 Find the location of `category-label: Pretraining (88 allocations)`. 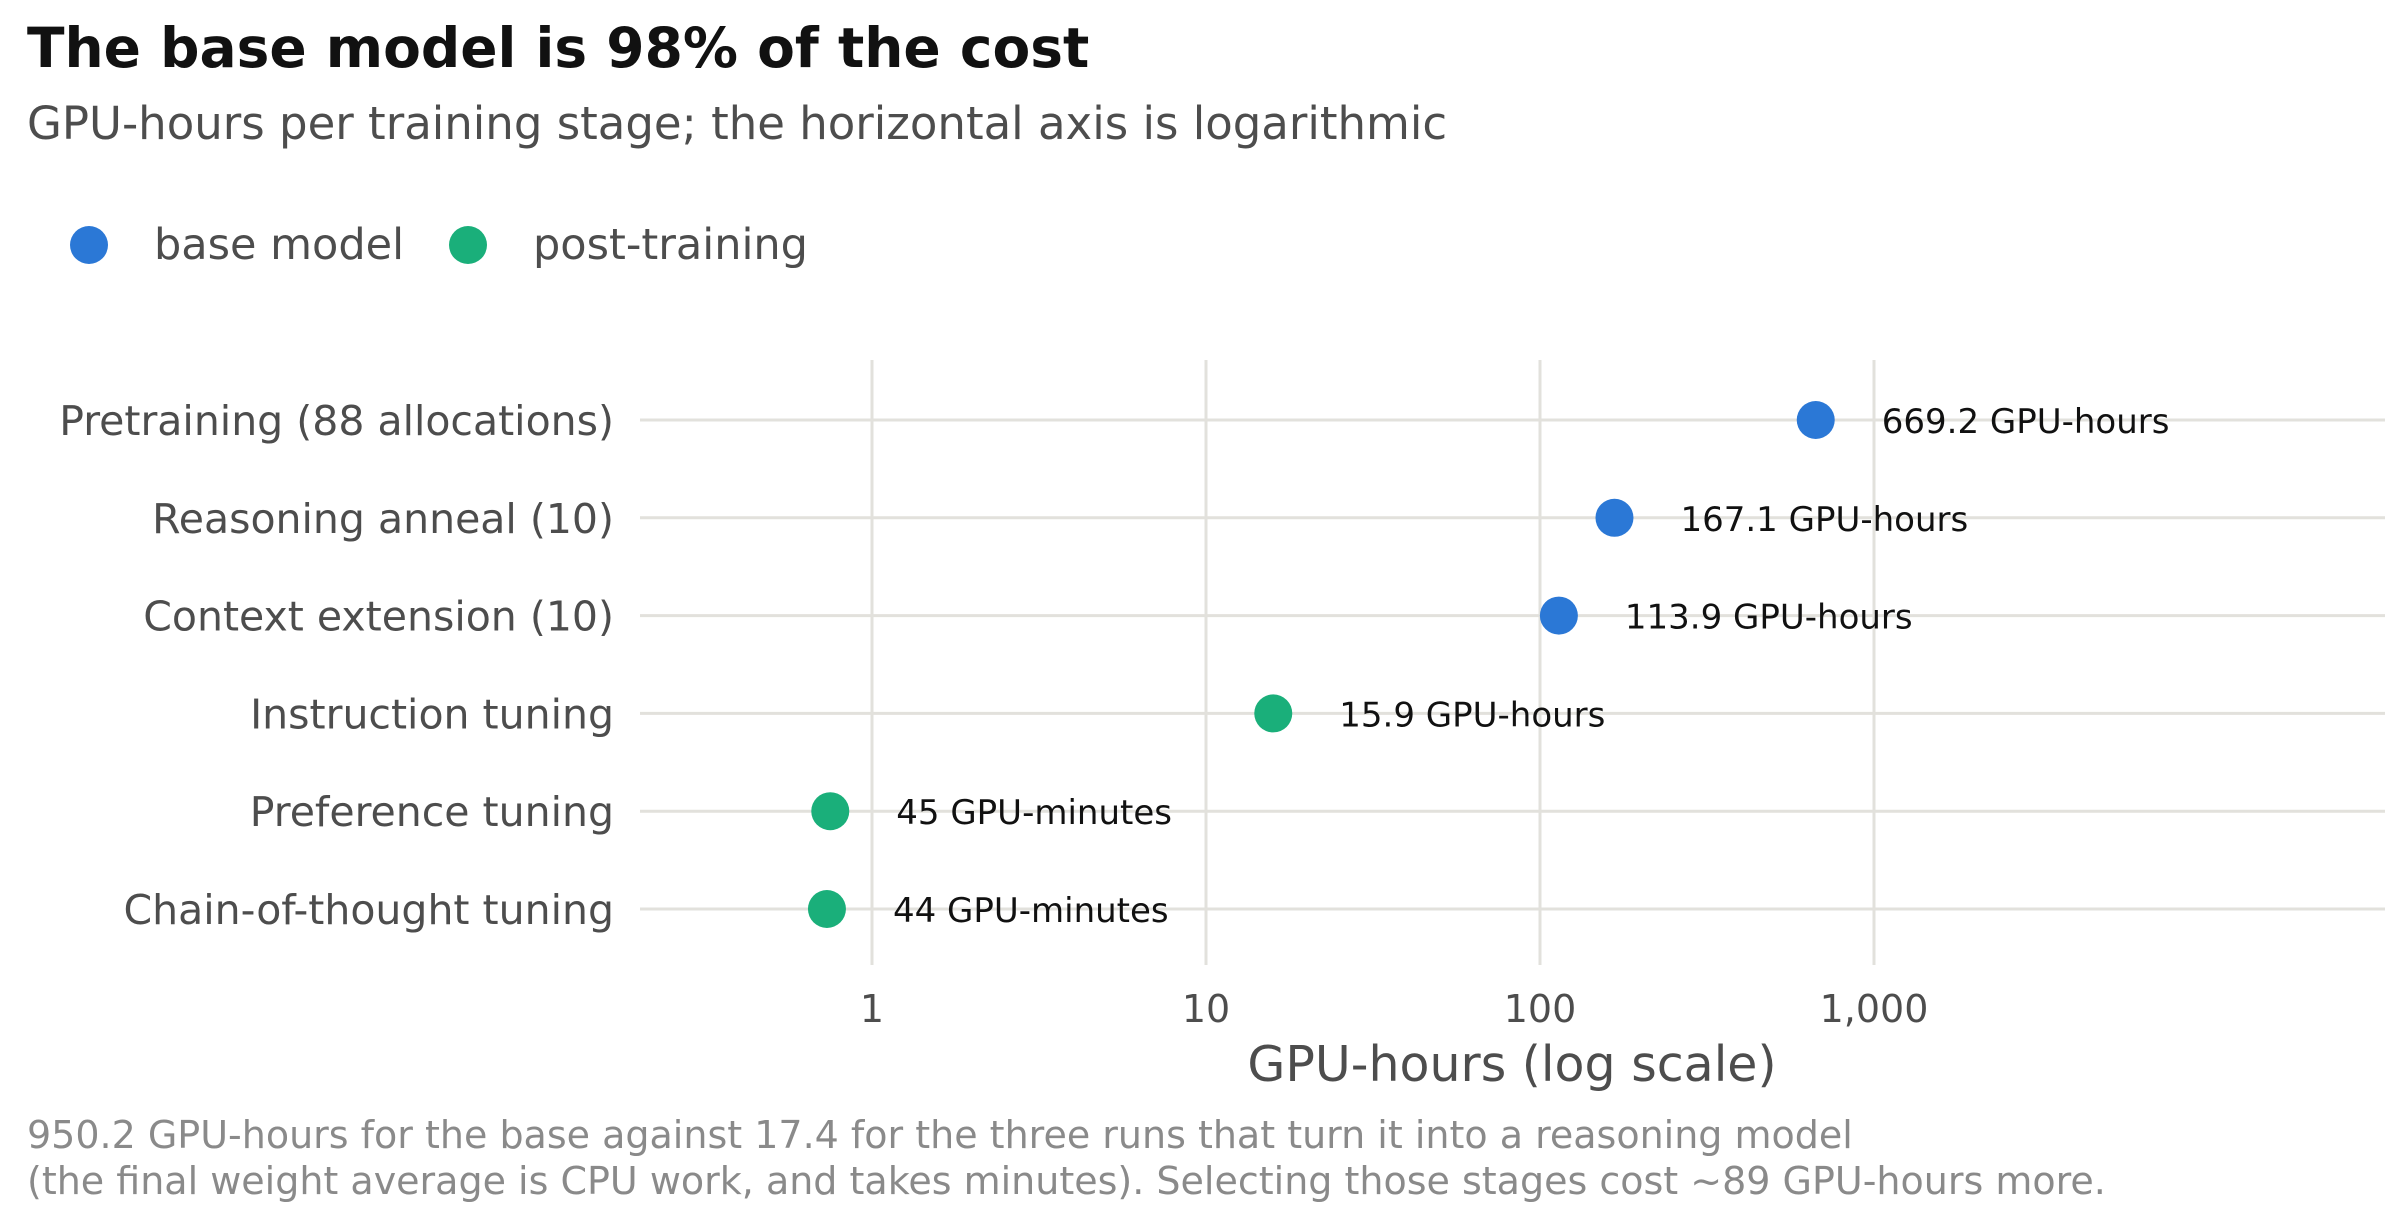

category-label: Pretraining (88 allocations) is located at coordinates (336, 421).